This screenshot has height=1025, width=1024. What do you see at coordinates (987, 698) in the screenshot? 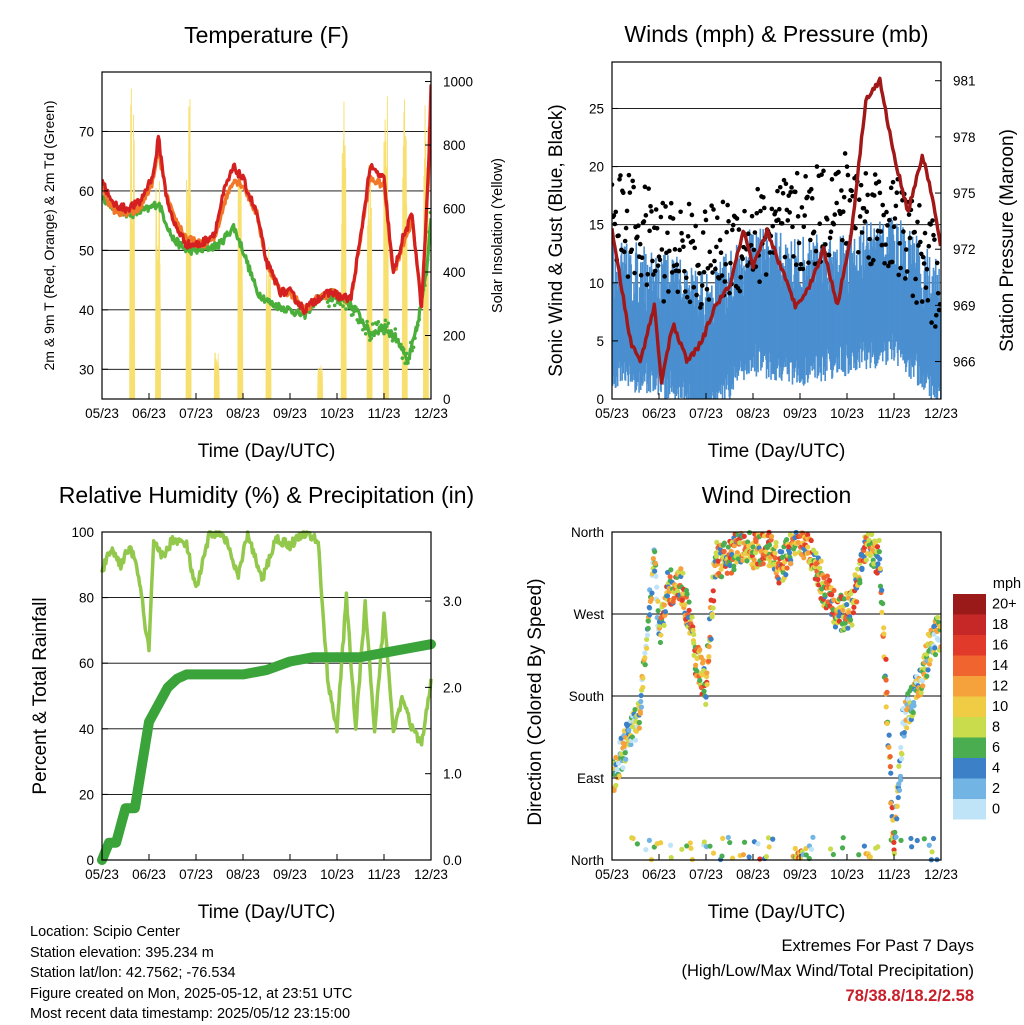
I see `speed-legend: mph 20+ 18 16 14 12 10 8 6 4 2 0` at bounding box center [987, 698].